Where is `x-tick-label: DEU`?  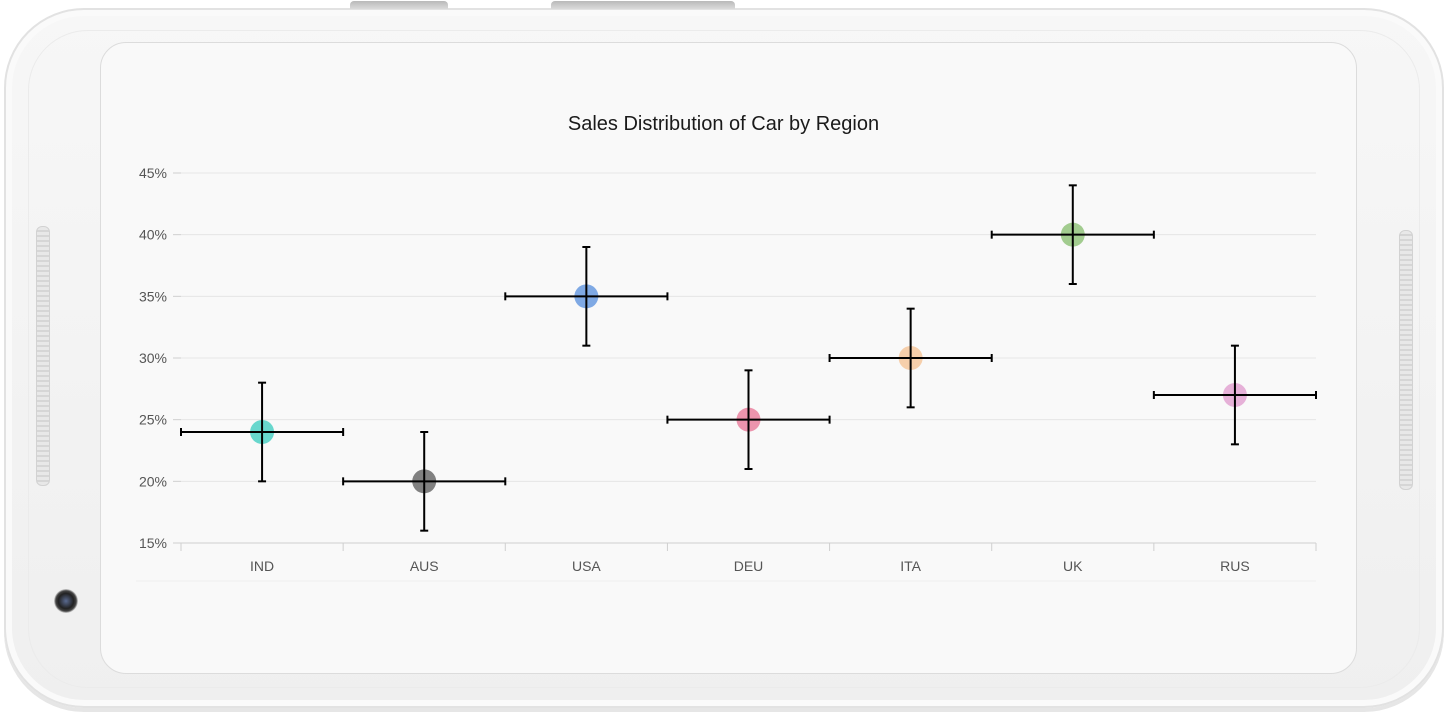 x-tick-label: DEU is located at coordinates (749, 566).